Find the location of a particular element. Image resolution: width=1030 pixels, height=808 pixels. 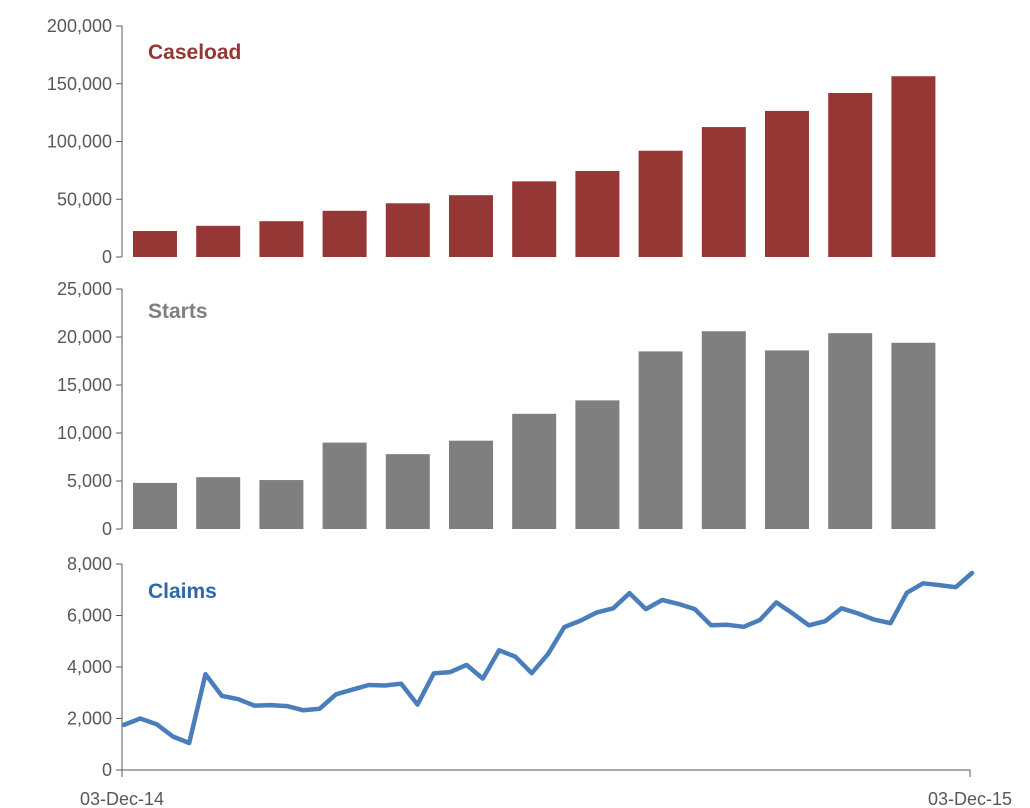

claims-title: Claims is located at coordinates (182, 591).